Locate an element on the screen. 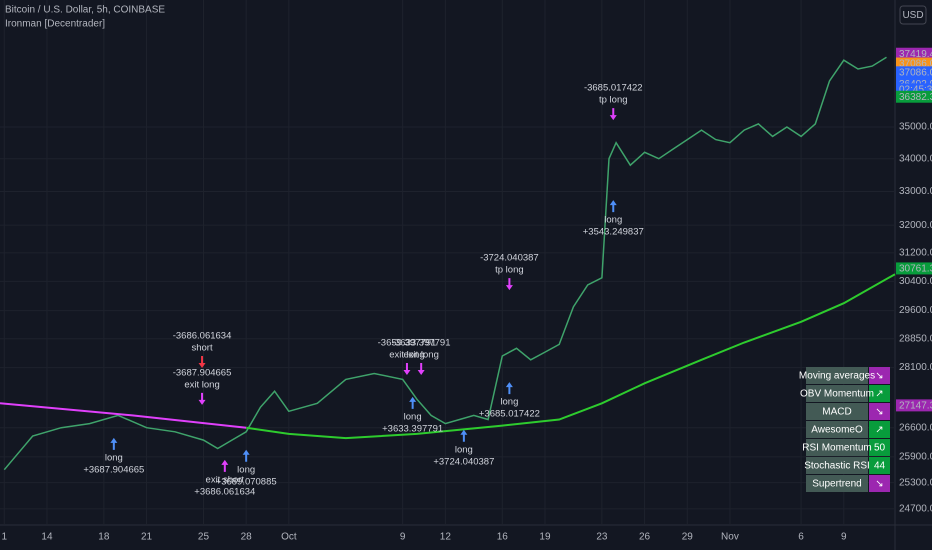 The image size is (932, 550). table-name: MACD is located at coordinates (836, 412).